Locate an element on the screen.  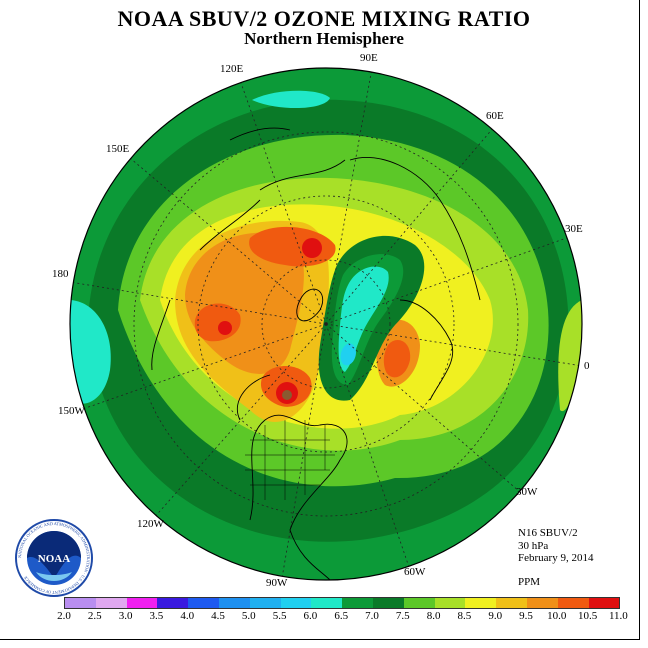
date-label: February 9, 2014 is located at coordinates (556, 558).